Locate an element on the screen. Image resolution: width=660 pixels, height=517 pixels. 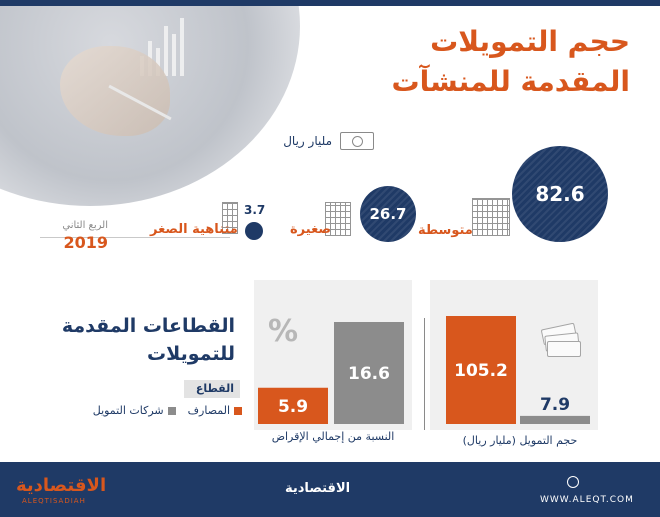
bar-label-chart1-0: 5.9 is located at coordinates (293, 407).